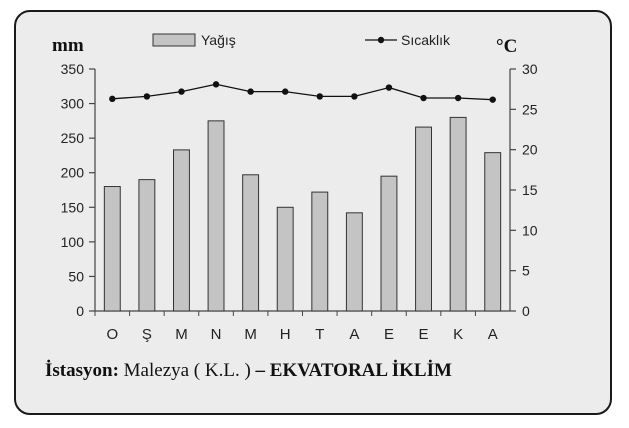 This screenshot has height=428, width=629. I want to click on right-tick-label: 15, so click(530, 190).